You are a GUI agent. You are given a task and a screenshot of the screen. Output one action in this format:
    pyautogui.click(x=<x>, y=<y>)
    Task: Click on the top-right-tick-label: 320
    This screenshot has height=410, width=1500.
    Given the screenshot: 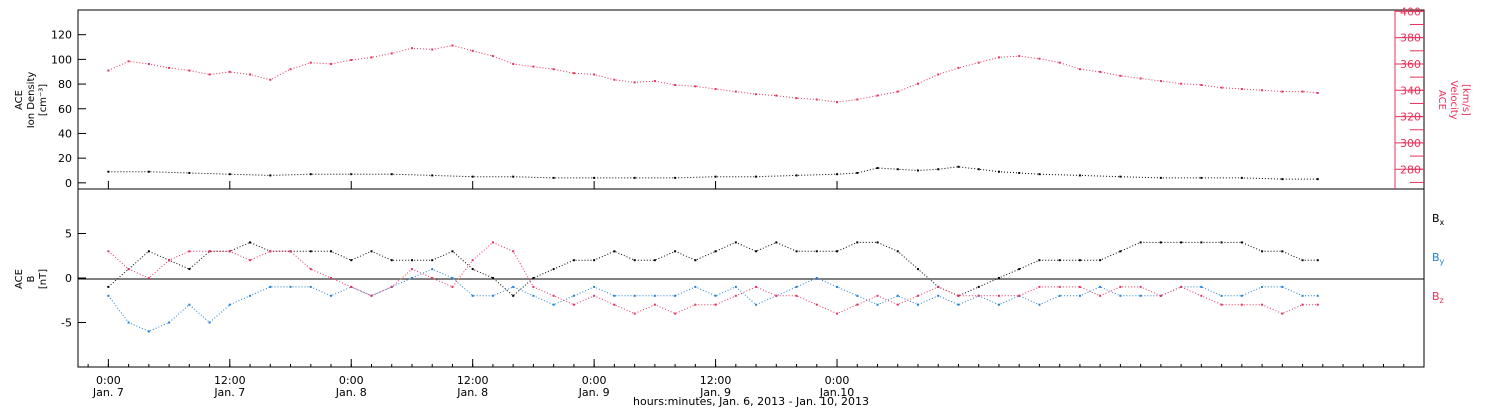 What is the action you would take?
    pyautogui.click(x=1410, y=117)
    